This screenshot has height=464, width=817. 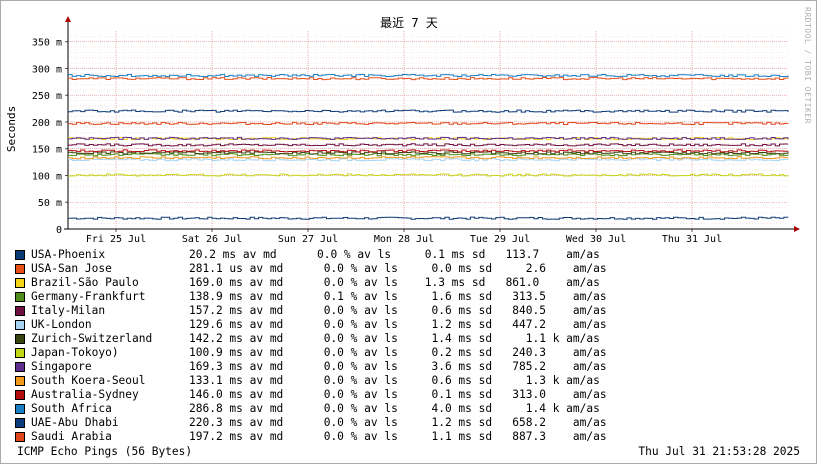 What do you see at coordinates (50, 203) in the screenshot?
I see `y-tick-label: 50 m` at bounding box center [50, 203].